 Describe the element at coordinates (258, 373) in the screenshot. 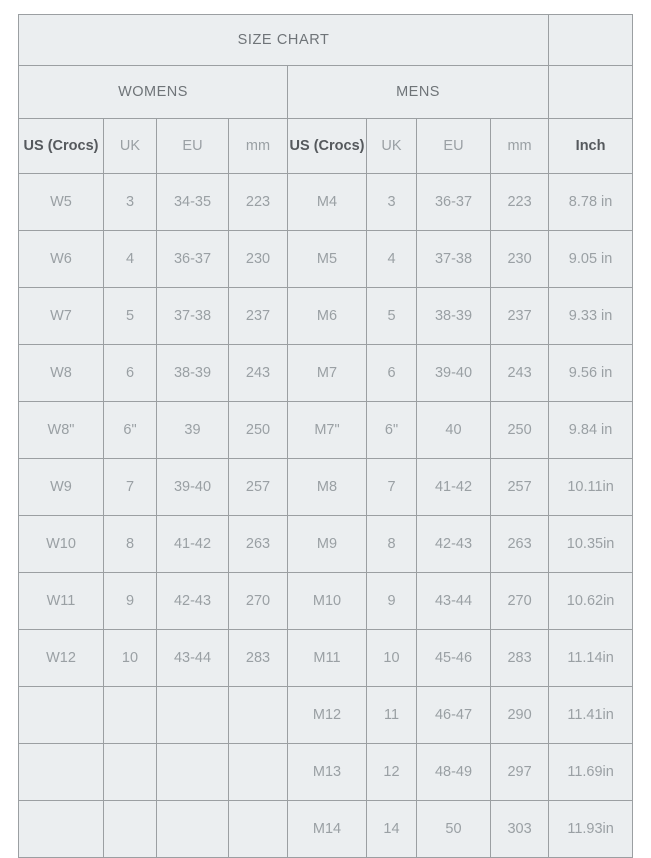

I see `cell-womens-mm: 243` at that location.